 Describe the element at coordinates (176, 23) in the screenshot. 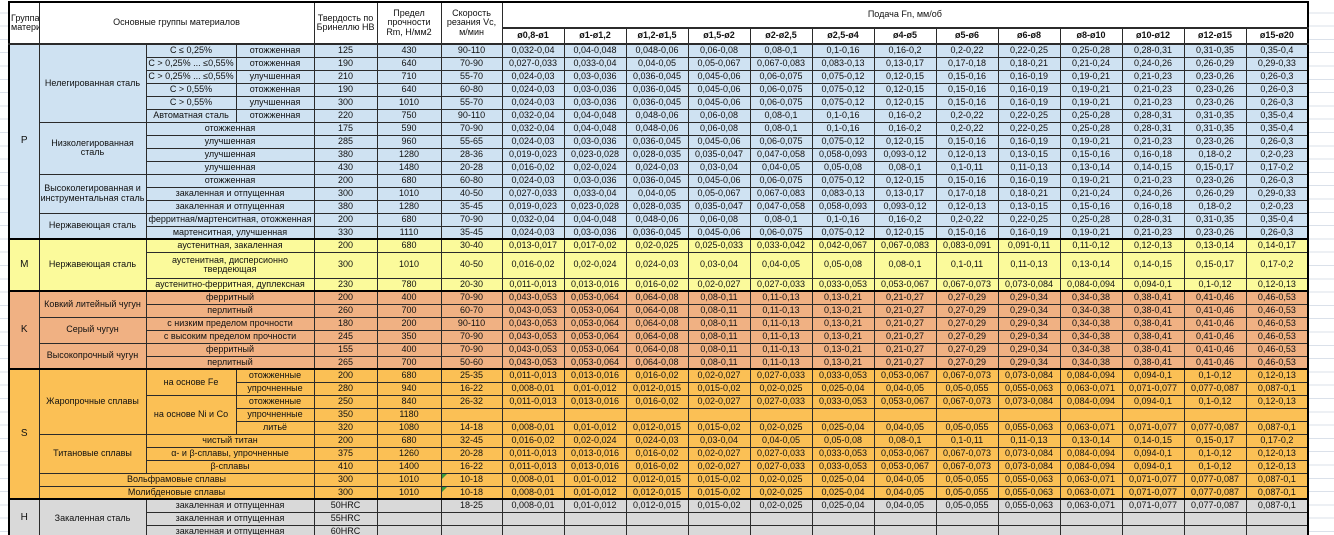

I see `header-materials: Основные группы материалов` at that location.